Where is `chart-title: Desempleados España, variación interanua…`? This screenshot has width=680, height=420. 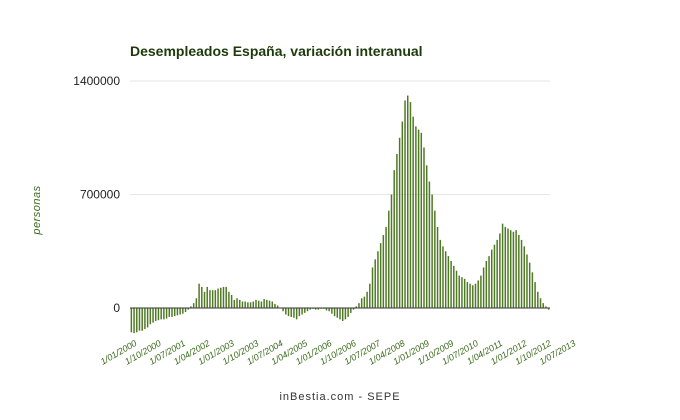
chart-title: Desempleados España, variación interanua… is located at coordinates (276, 51).